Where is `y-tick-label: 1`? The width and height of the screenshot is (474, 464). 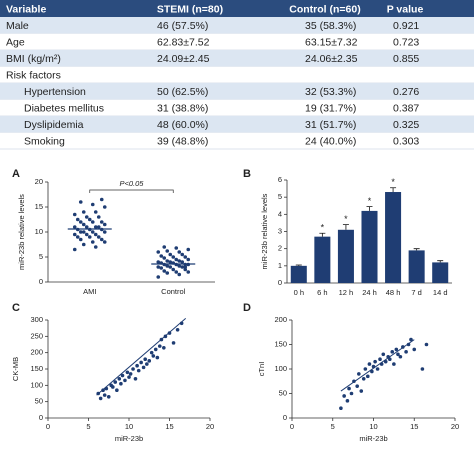 y-tick-label: 1 is located at coordinates (280, 265).